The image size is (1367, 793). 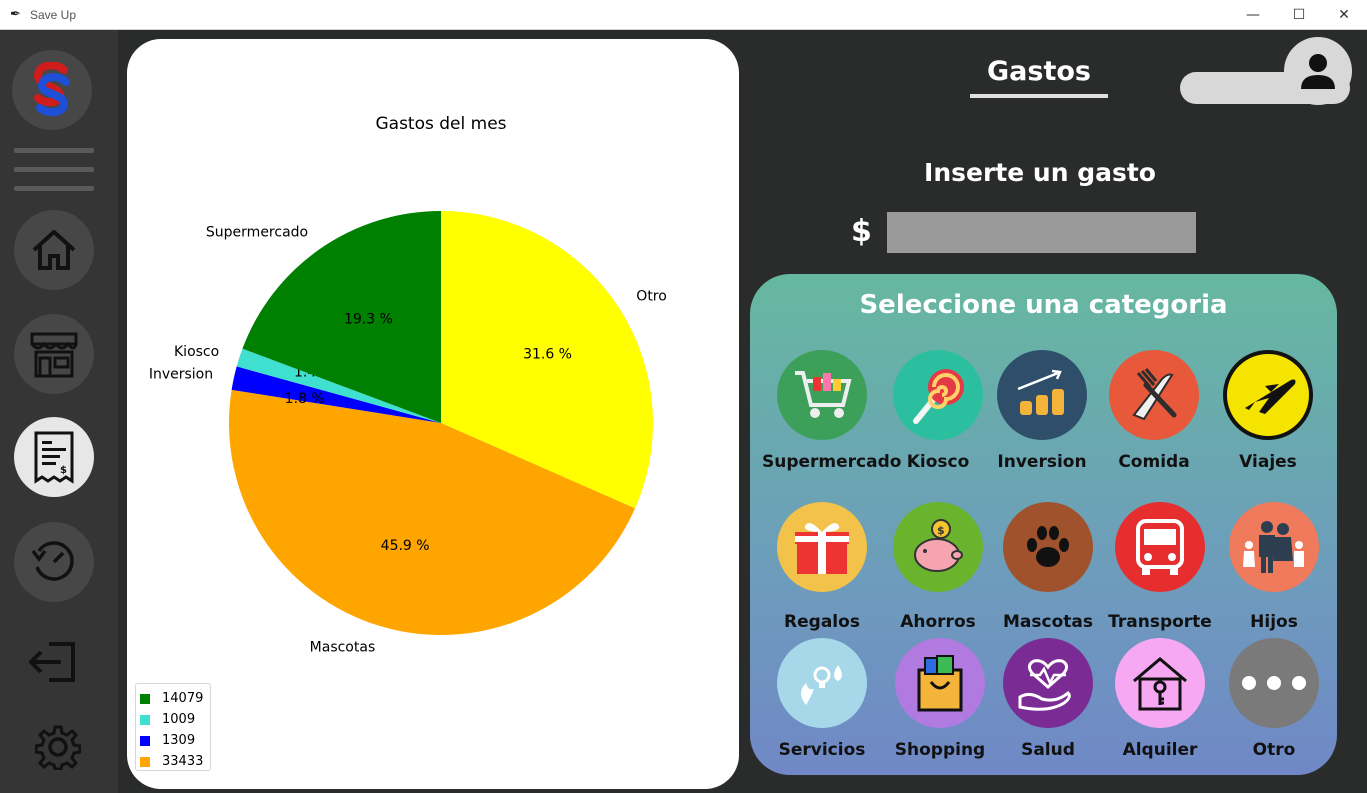 What do you see at coordinates (683, 15) in the screenshot?
I see `window-titlebar: ✒ Save Up — ☐ ✕` at bounding box center [683, 15].